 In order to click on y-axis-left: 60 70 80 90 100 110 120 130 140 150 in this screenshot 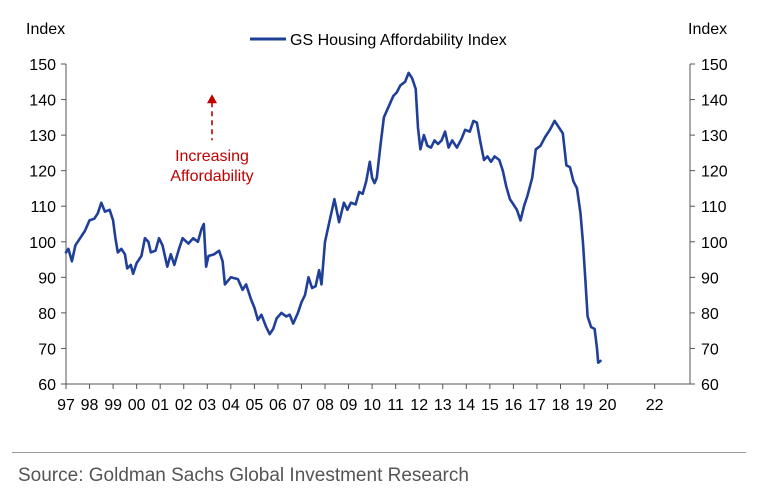, I will do `click(48, 225)`.